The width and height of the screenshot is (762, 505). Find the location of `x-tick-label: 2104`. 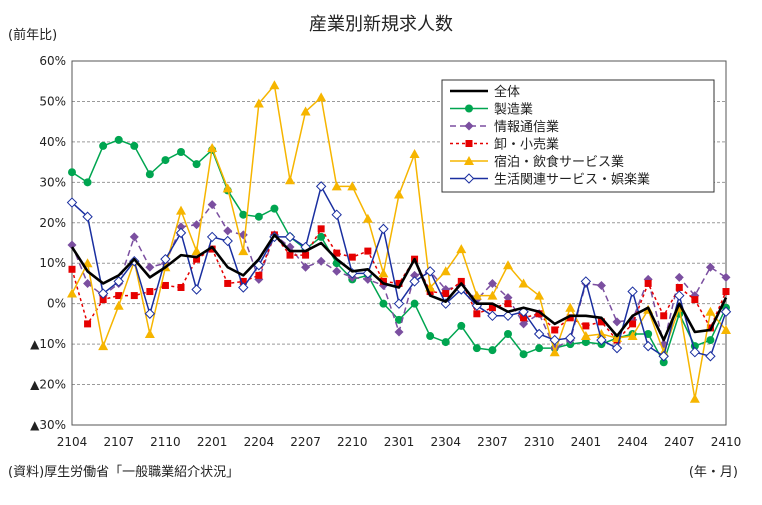

x-tick-label: 2104 is located at coordinates (72, 442).